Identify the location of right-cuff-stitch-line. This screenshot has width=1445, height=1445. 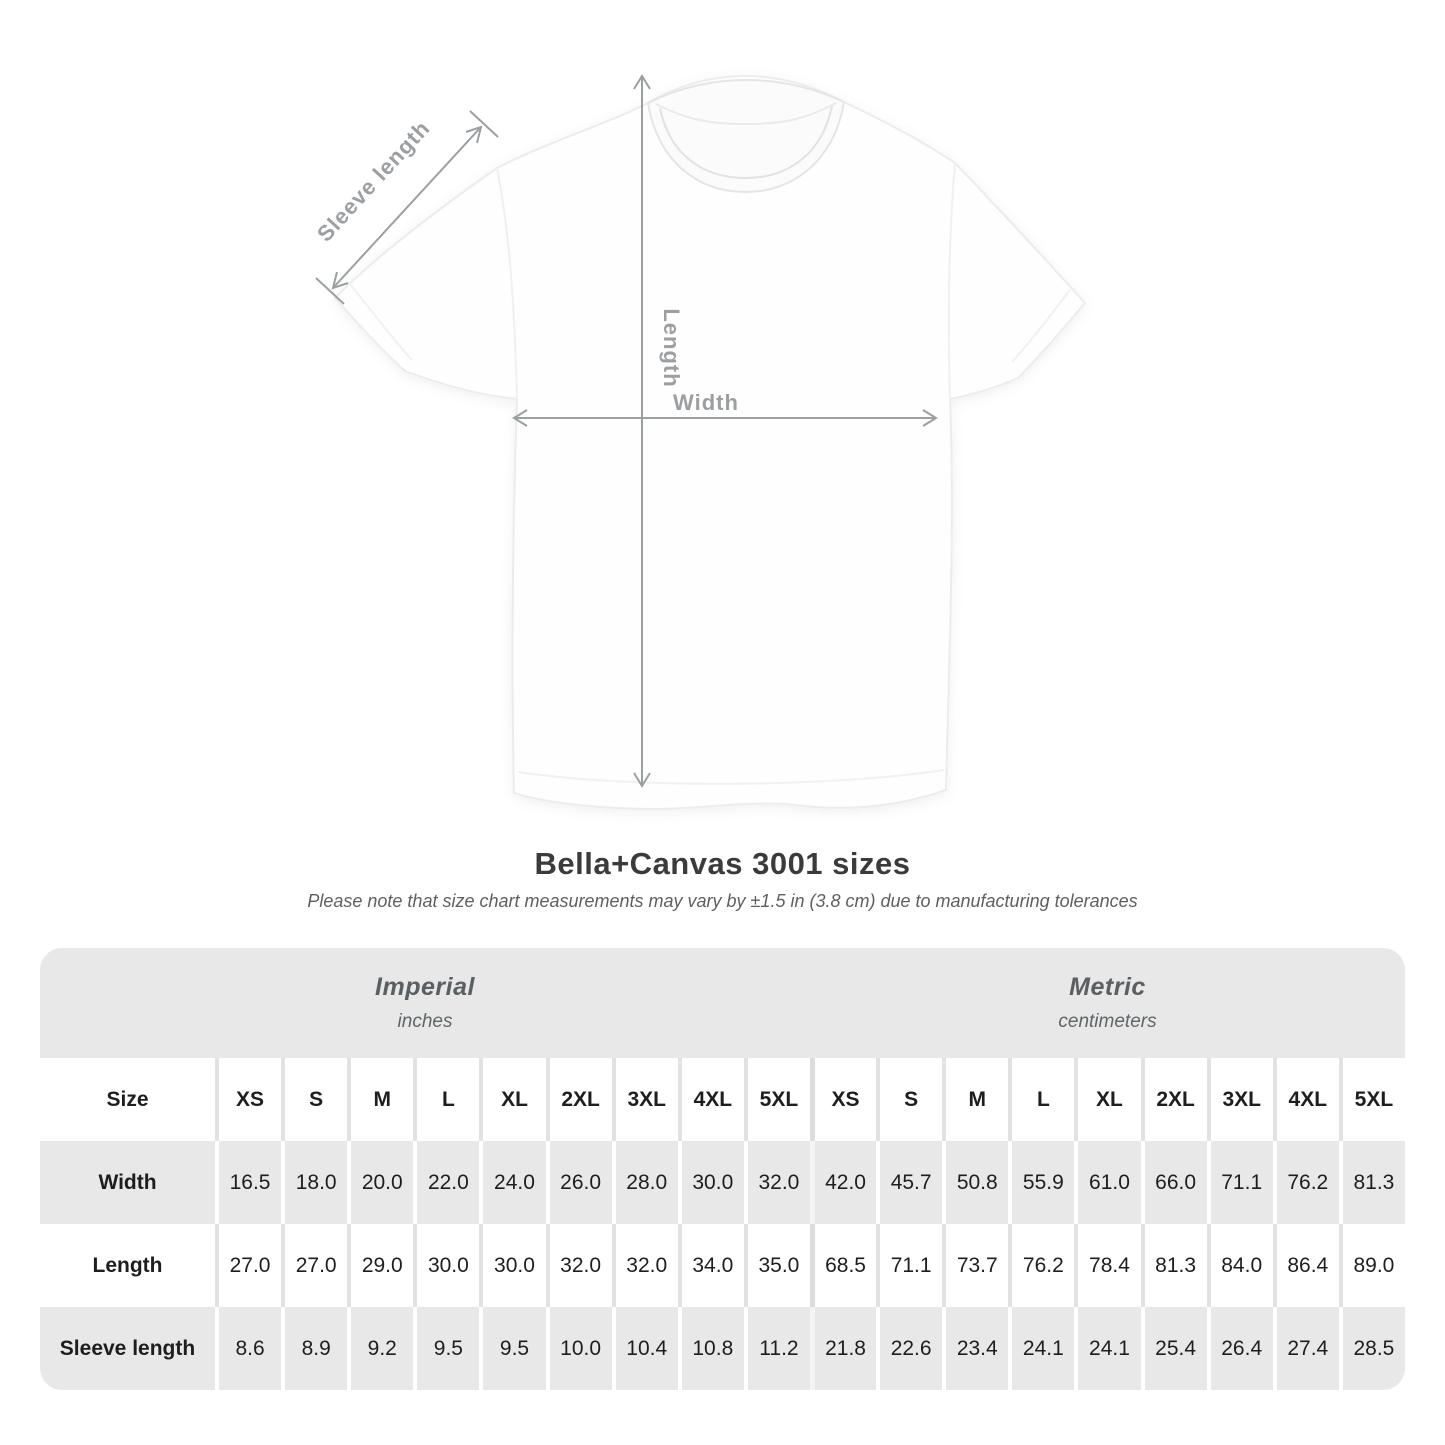
(1041, 326).